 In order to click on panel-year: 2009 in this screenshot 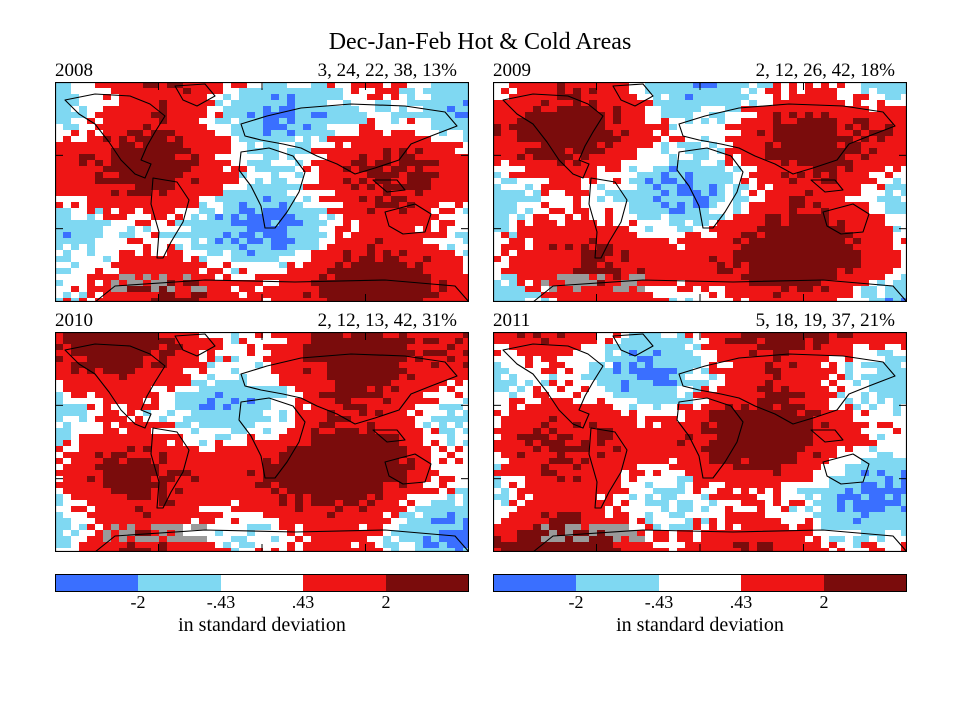, I will do `click(512, 70)`.